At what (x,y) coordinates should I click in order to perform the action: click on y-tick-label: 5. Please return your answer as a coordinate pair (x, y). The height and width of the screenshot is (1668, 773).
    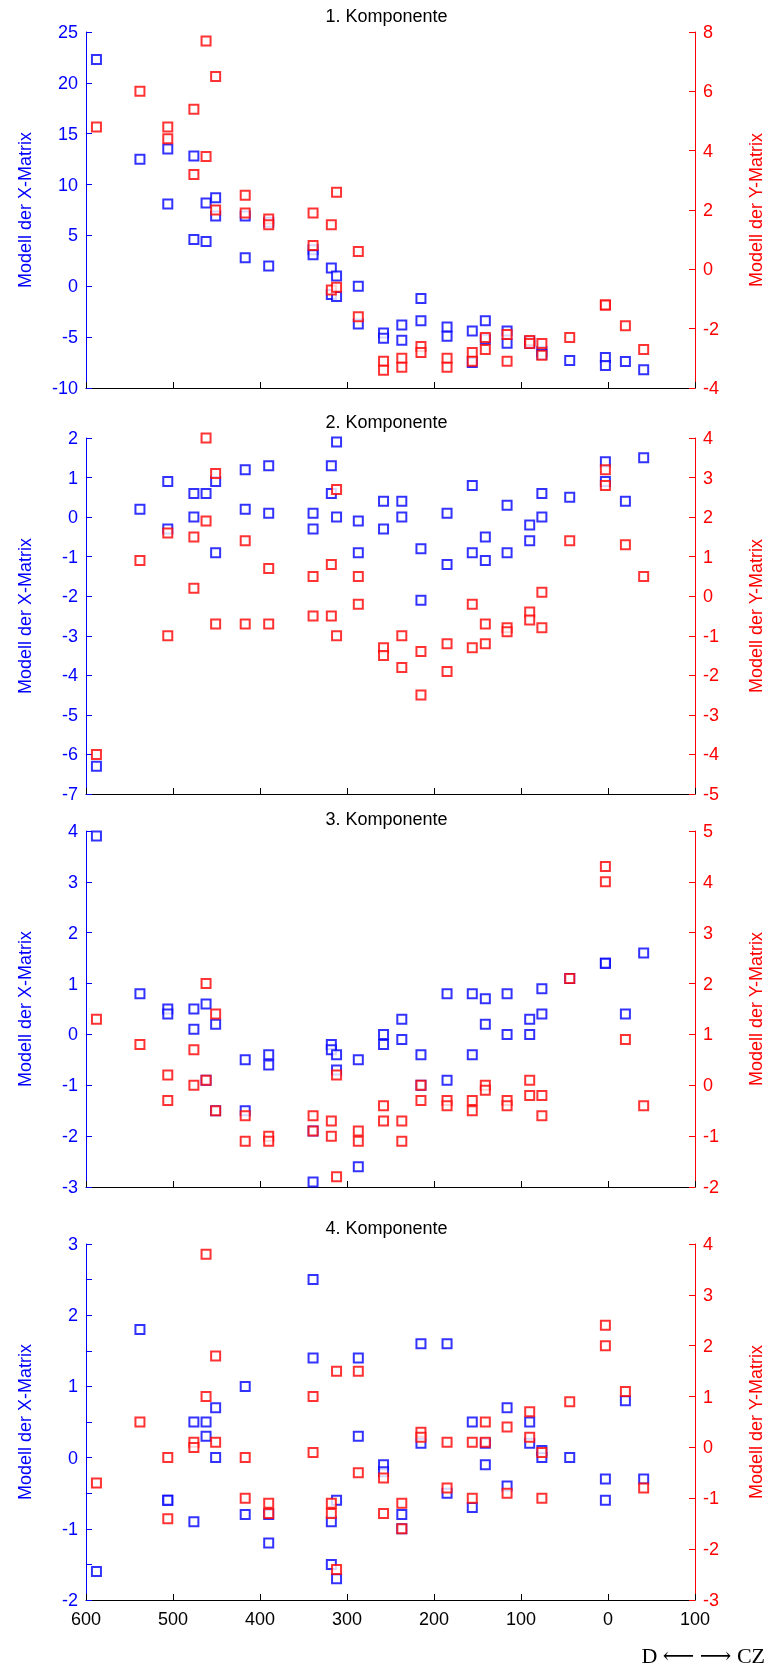
    Looking at the image, I should click on (72, 235).